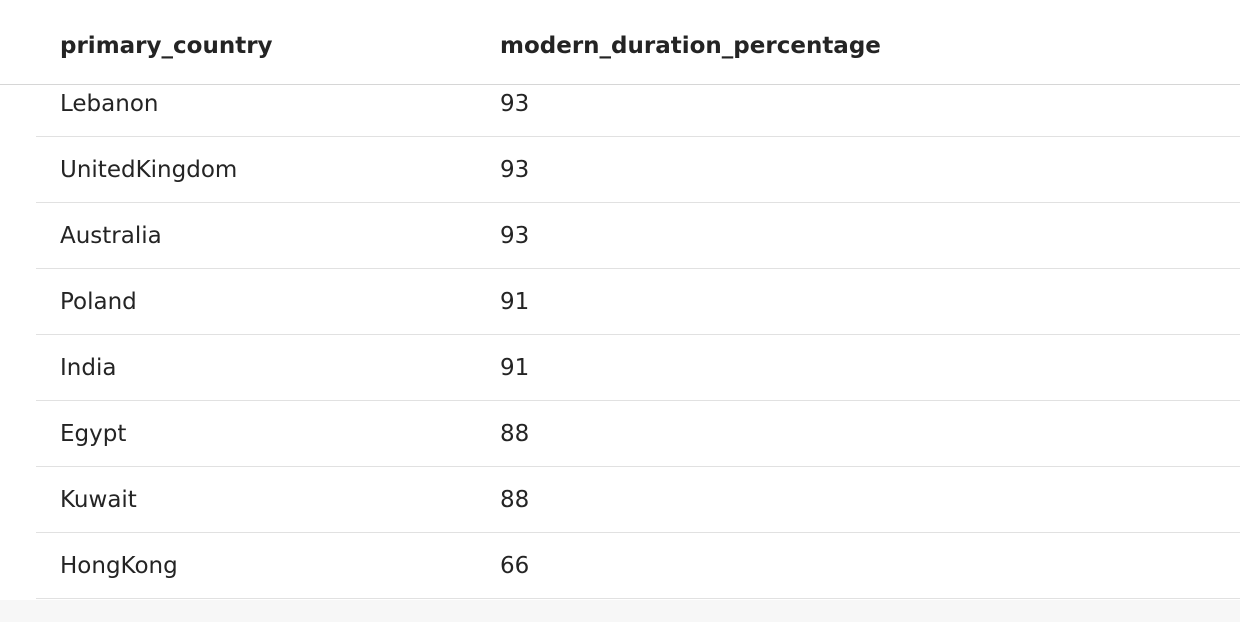 The height and width of the screenshot is (622, 1240). Describe the element at coordinates (638, 170) in the screenshot. I see `table-row: UnitedKingdom 93` at that location.